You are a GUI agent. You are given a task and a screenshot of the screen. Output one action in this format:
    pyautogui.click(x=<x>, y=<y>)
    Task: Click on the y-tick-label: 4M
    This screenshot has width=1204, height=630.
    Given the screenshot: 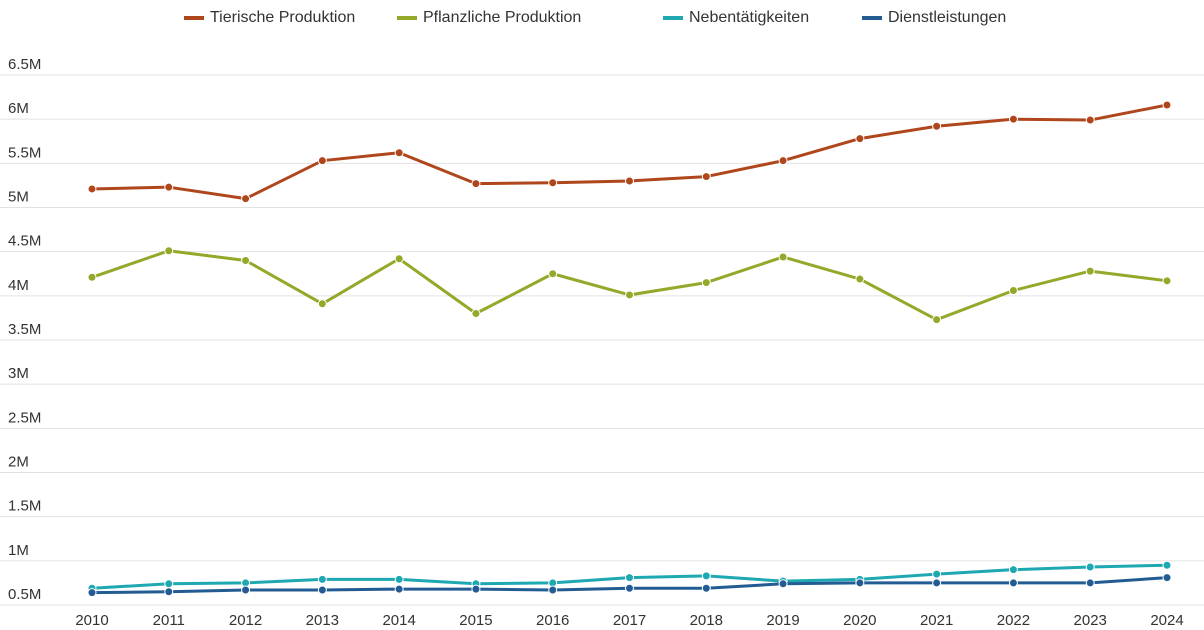 What is the action you would take?
    pyautogui.click(x=18, y=285)
    